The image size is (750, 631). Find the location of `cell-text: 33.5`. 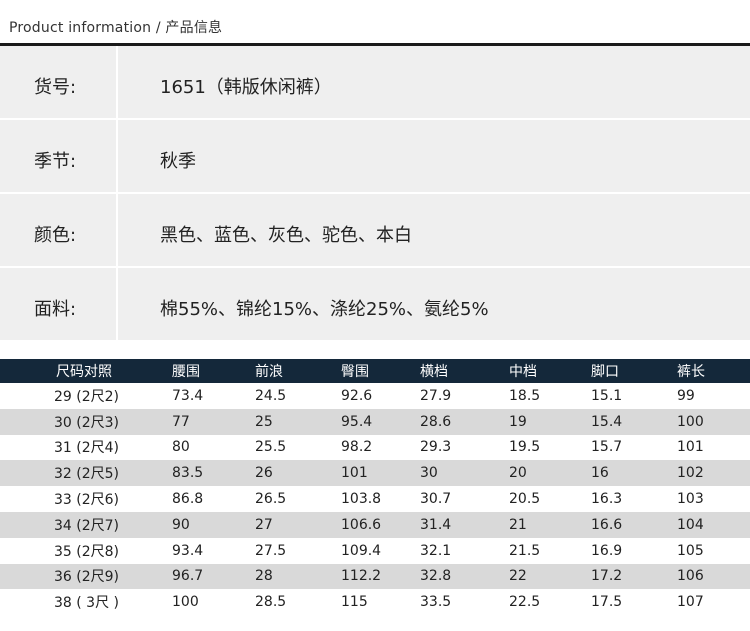

cell-text: 33.5 is located at coordinates (436, 602).